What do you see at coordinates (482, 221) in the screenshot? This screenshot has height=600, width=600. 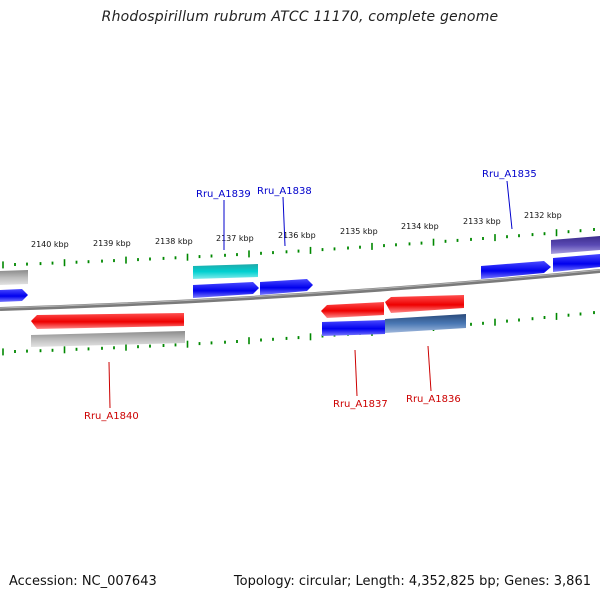 I see `kbp-label-2133: 2133 kbp` at bounding box center [482, 221].